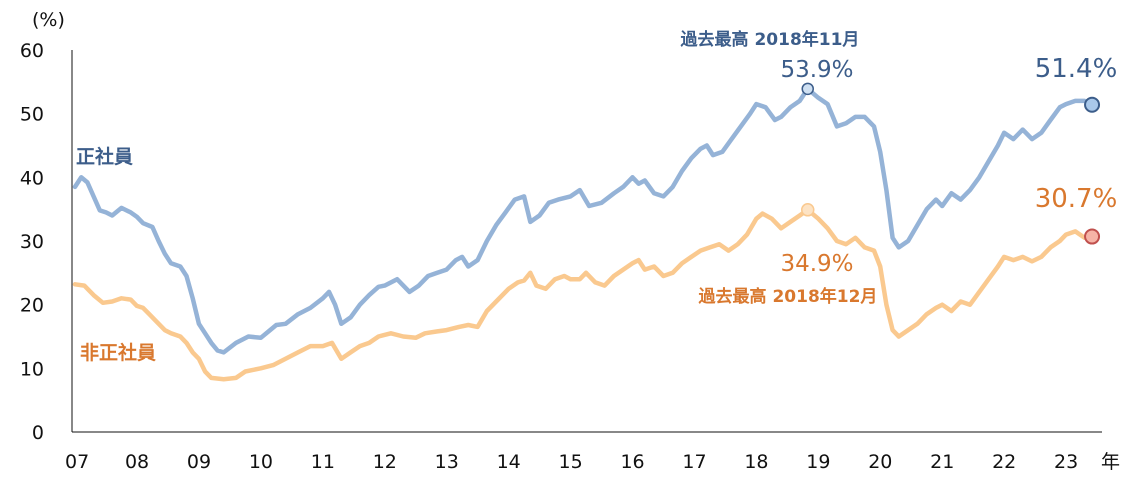 The height and width of the screenshot is (492, 1144). I want to click on x-tick-label: 14, so click(509, 462).